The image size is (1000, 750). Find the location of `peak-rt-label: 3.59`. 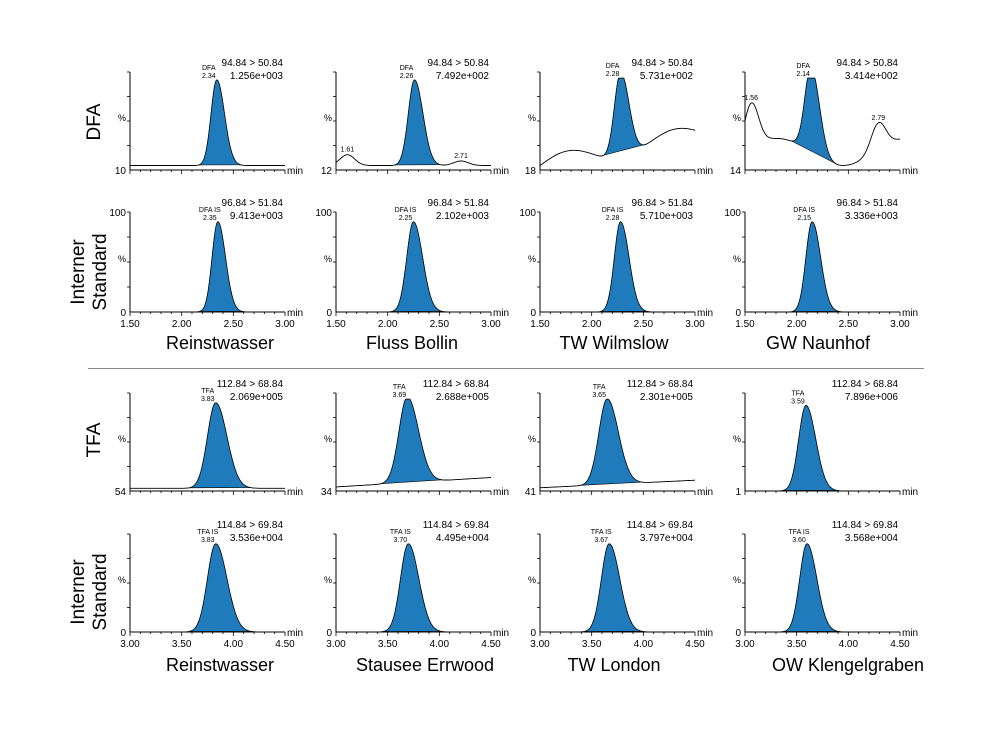

peak-rt-label: 3.59 is located at coordinates (798, 402).